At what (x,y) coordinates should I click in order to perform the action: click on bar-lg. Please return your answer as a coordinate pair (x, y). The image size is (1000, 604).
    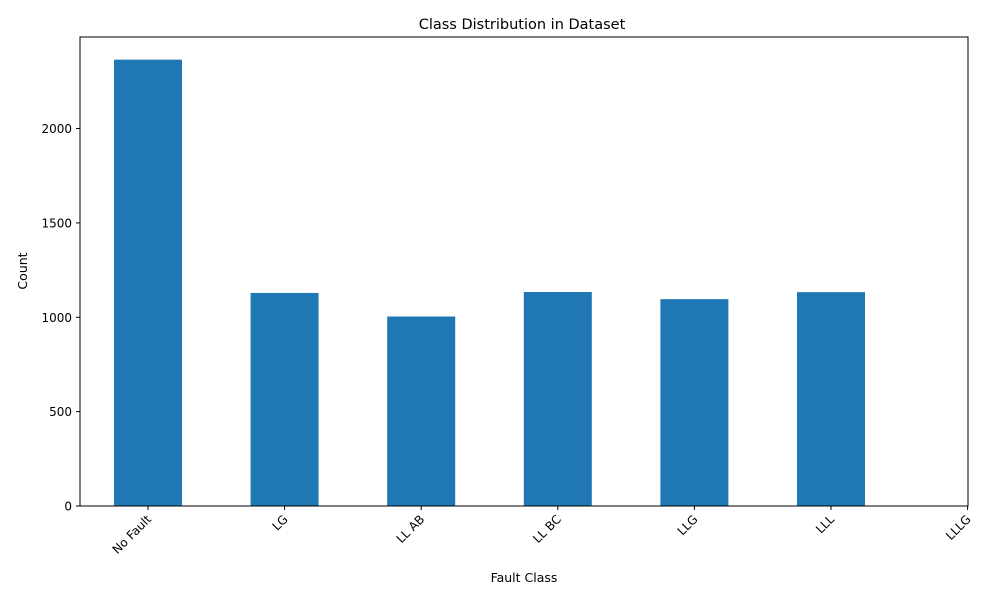
    Looking at the image, I should click on (284, 399).